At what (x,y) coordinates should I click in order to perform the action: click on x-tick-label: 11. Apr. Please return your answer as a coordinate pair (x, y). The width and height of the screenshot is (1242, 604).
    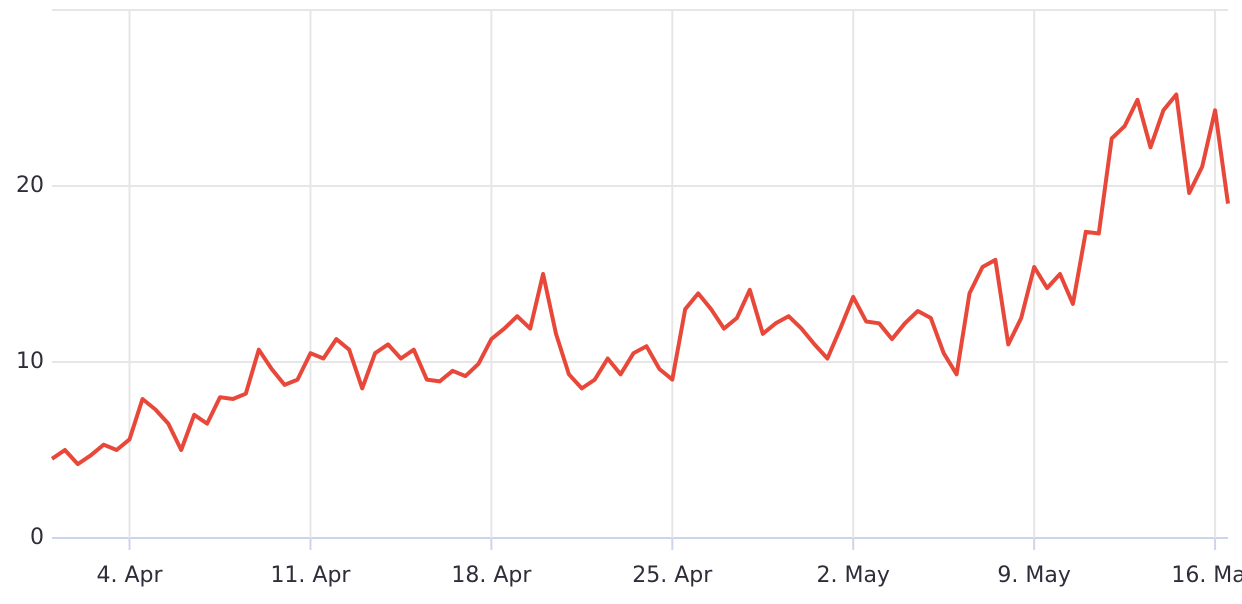
    Looking at the image, I should click on (310, 575).